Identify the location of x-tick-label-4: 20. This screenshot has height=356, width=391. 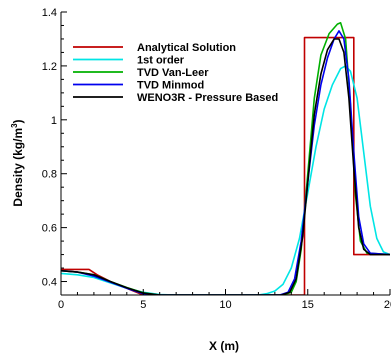
(387, 305).